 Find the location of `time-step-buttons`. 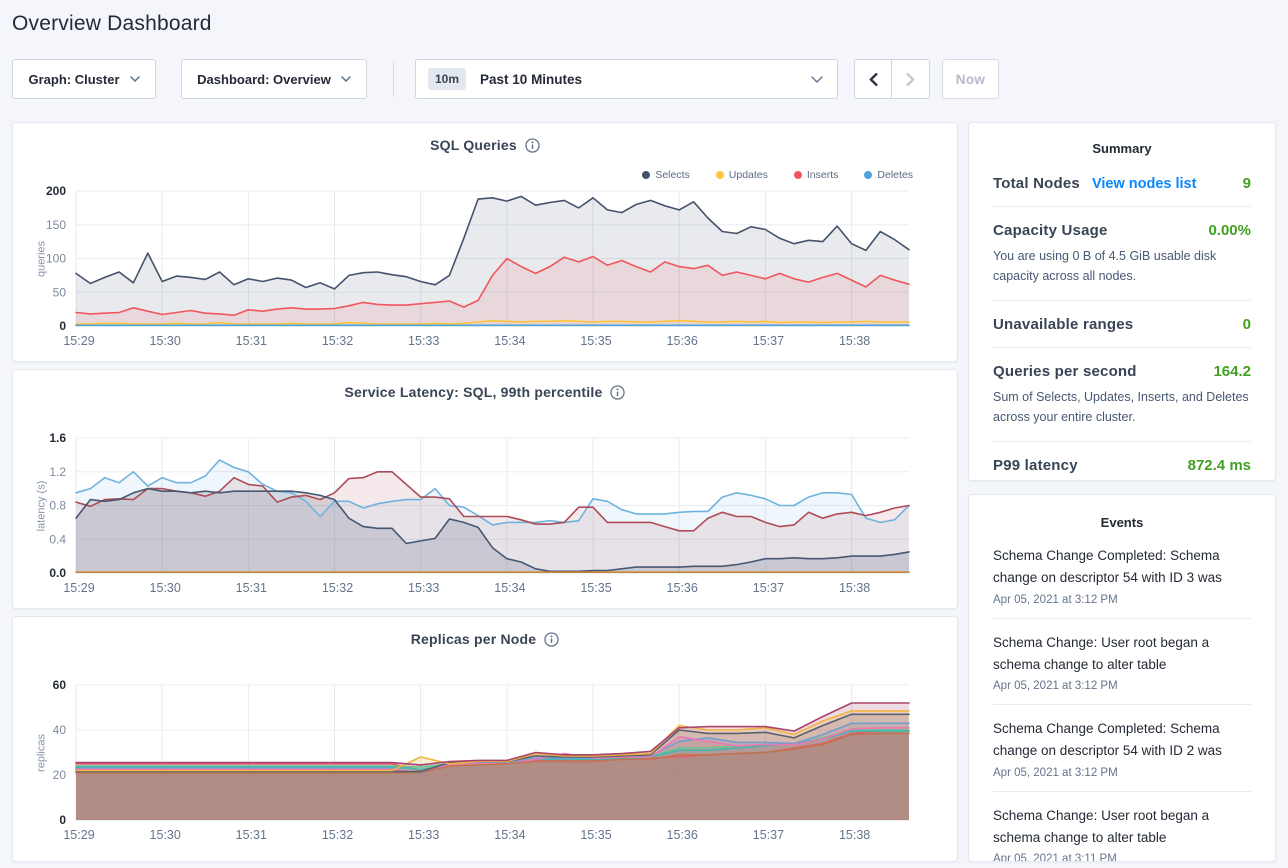

time-step-buttons is located at coordinates (892, 79).